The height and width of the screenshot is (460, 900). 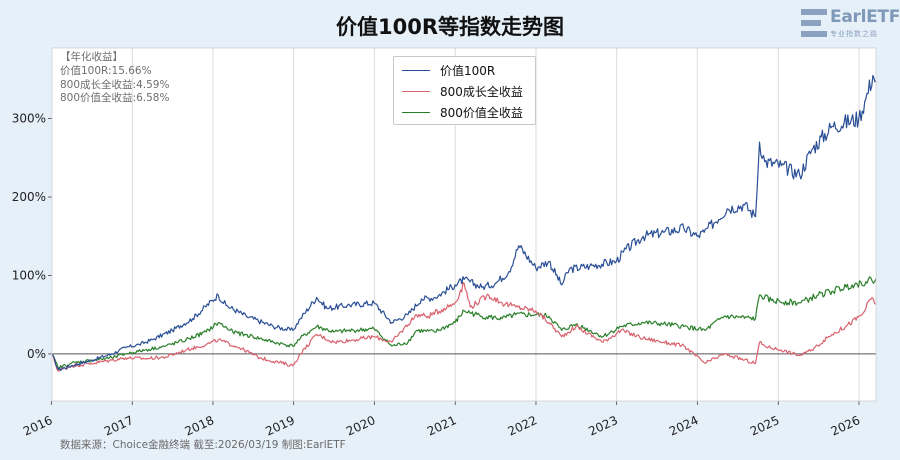 What do you see at coordinates (846, 426) in the screenshot?
I see `x-tick-label-2026: 2026` at bounding box center [846, 426].